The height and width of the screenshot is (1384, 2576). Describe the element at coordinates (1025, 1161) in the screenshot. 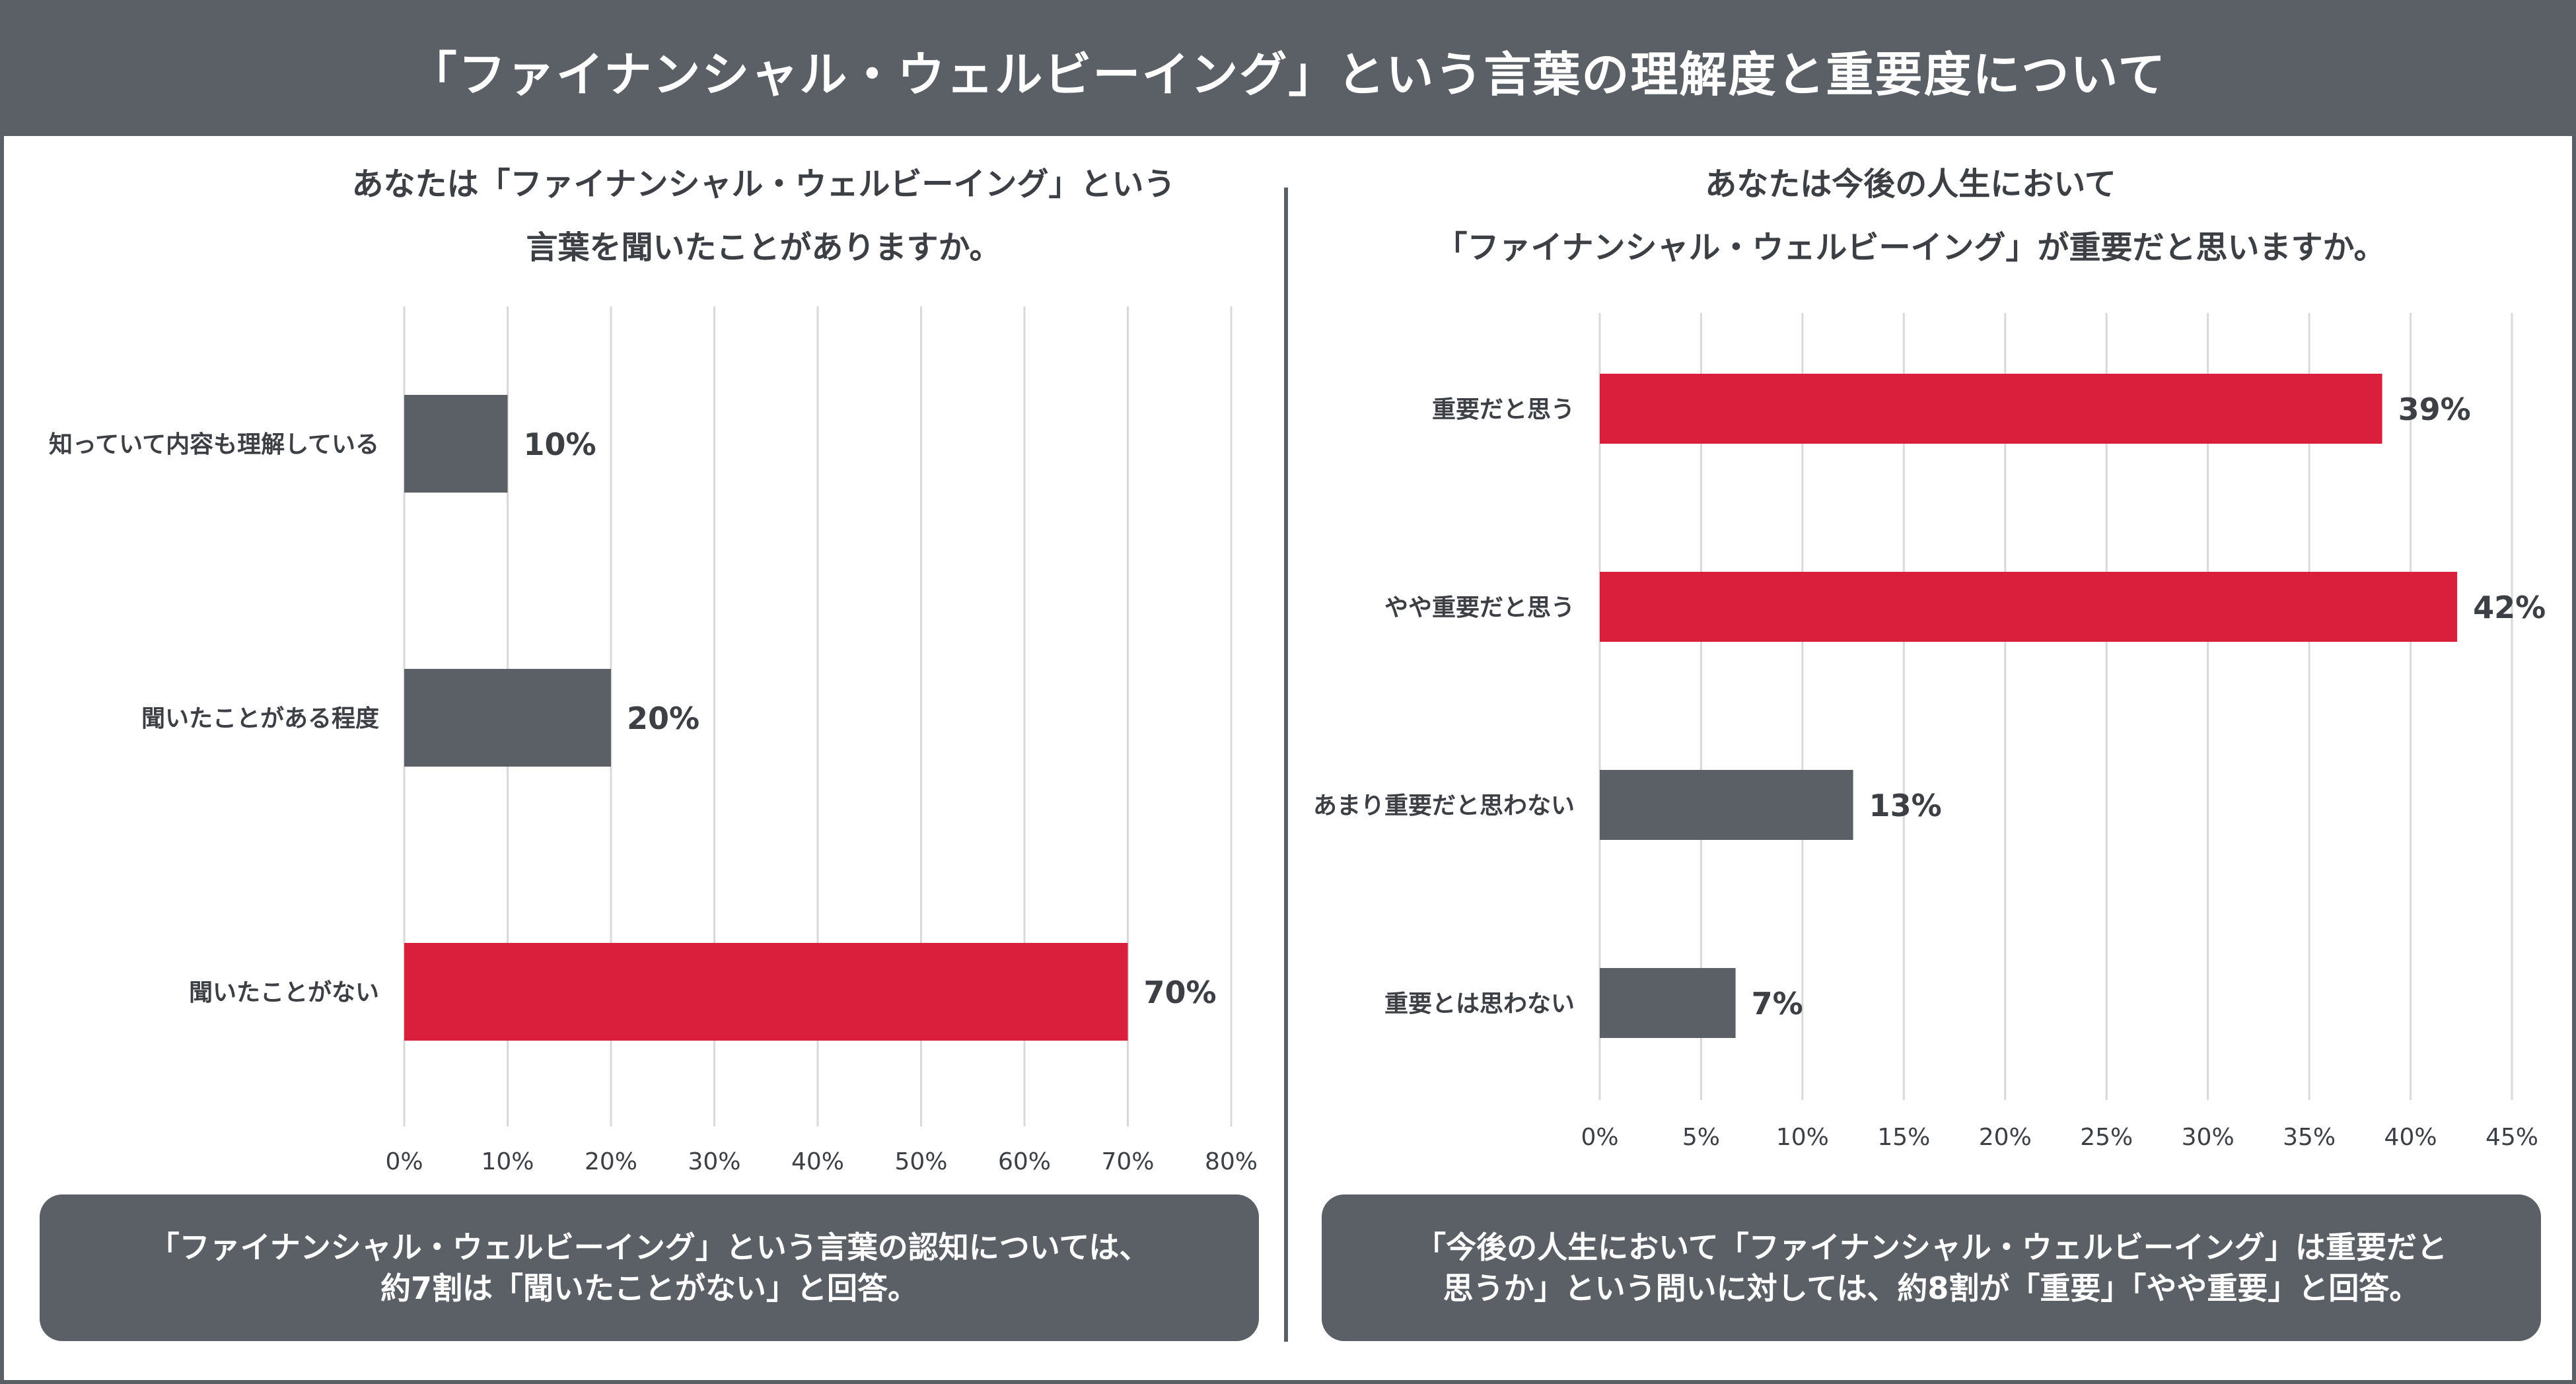

I see `x-tick-label: 60%` at that location.